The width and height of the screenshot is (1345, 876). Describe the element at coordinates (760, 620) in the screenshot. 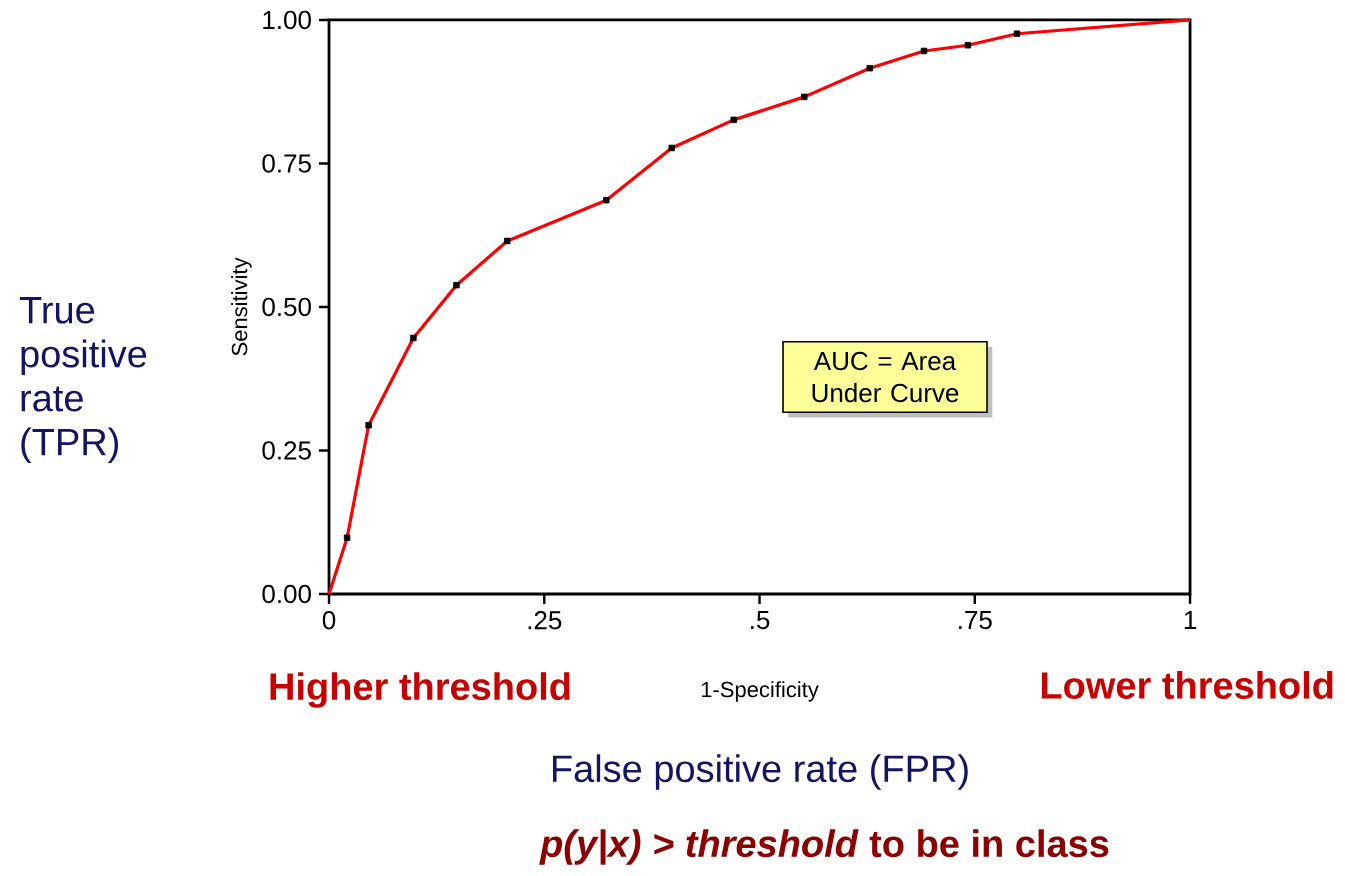

I see `x-tick-label: .5` at that location.